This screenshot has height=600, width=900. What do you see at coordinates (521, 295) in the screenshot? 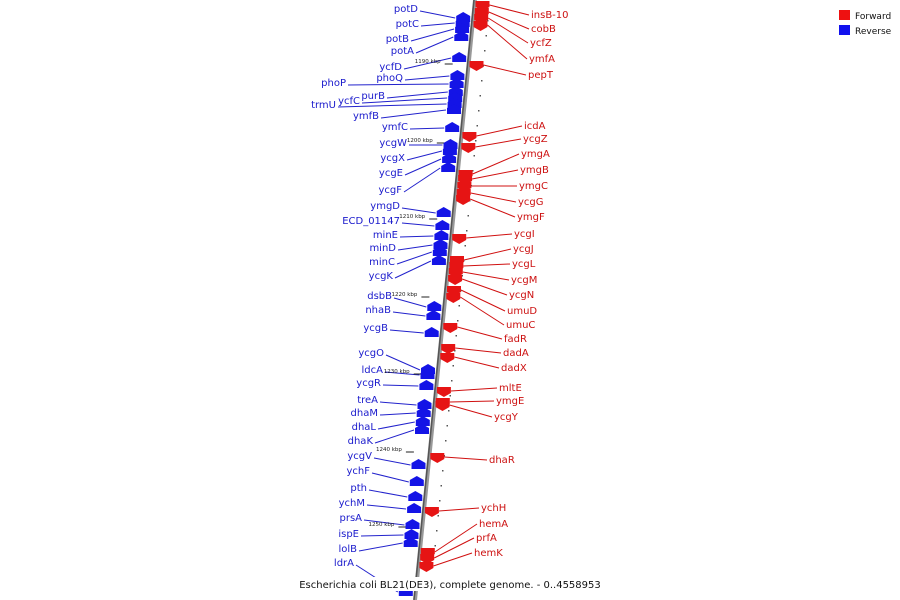
I see `forward-gene-label: ycgN` at bounding box center [521, 295].